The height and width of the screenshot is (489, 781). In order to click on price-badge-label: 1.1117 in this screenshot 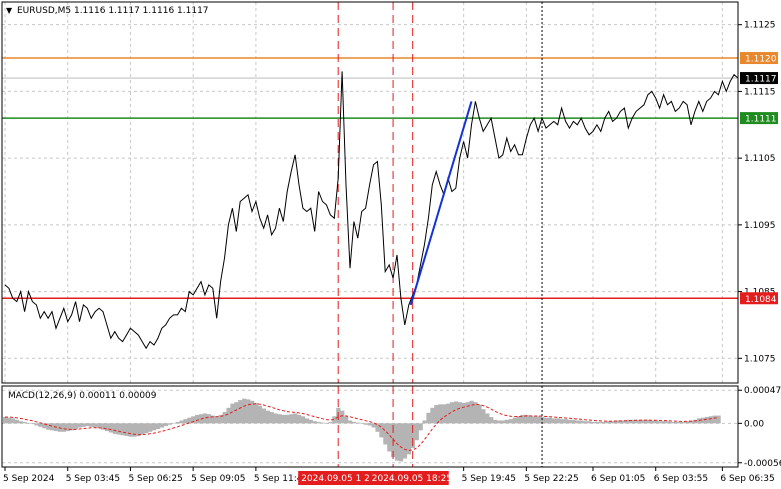, I will do `click(761, 80)`.